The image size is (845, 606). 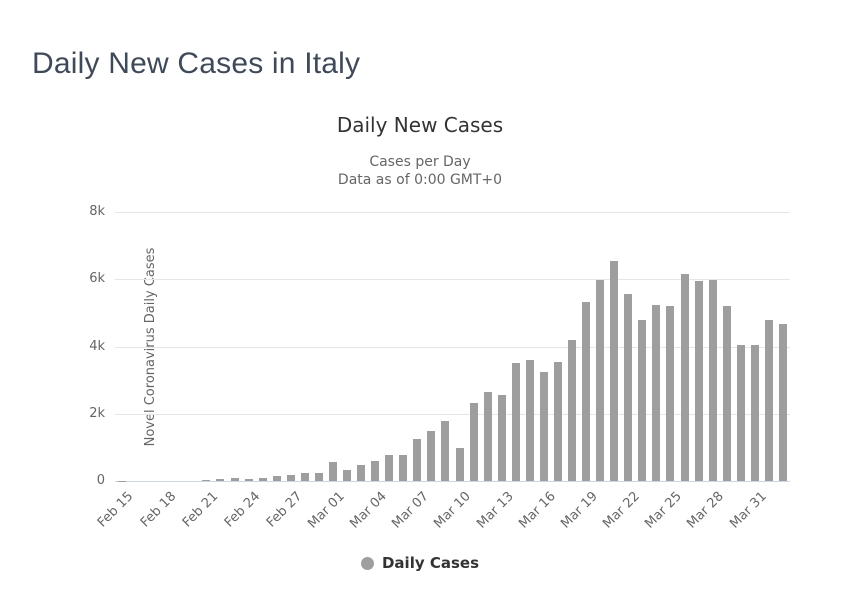 I want to click on x-tick-label: Mar 19, so click(x=579, y=510).